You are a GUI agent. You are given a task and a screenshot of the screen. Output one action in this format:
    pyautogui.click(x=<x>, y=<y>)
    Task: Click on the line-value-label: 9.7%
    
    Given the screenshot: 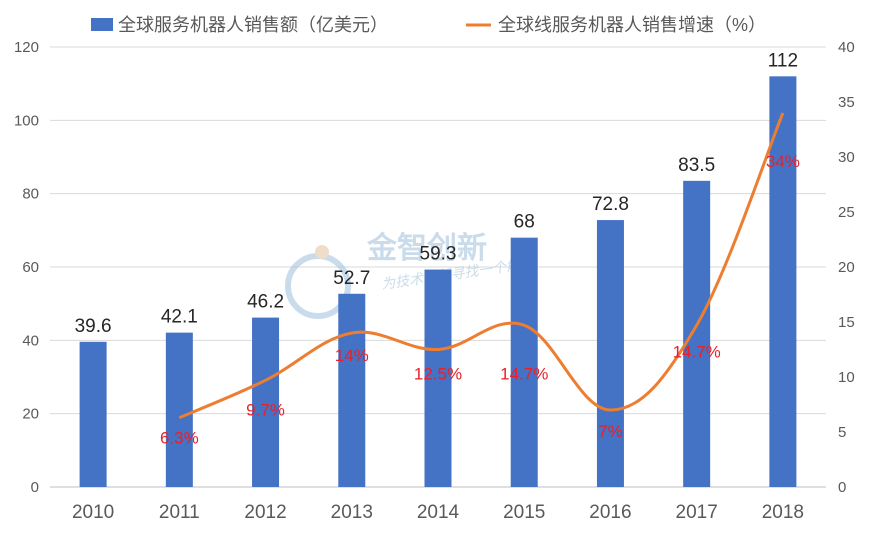 What is the action you would take?
    pyautogui.click(x=265, y=409)
    